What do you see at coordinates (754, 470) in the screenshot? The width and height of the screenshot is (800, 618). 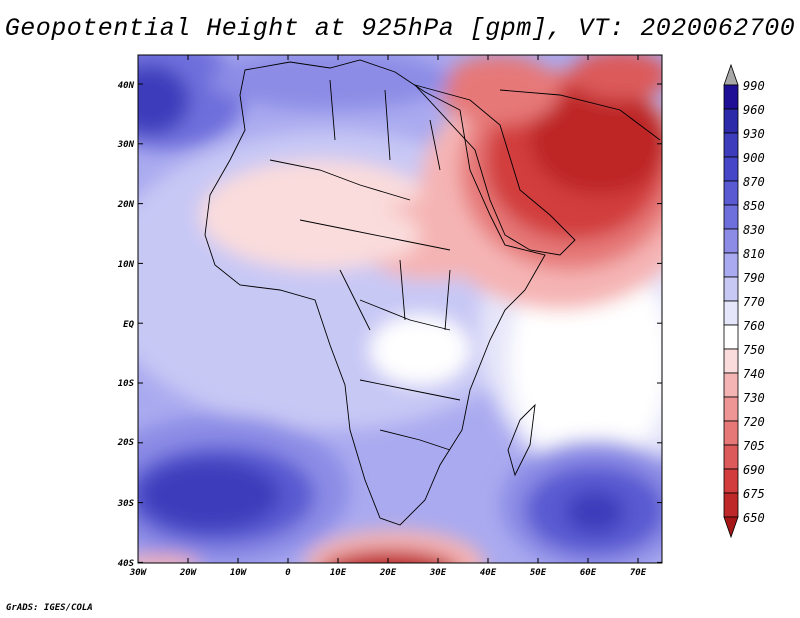 I see `colorbar-label: 690` at bounding box center [754, 470].